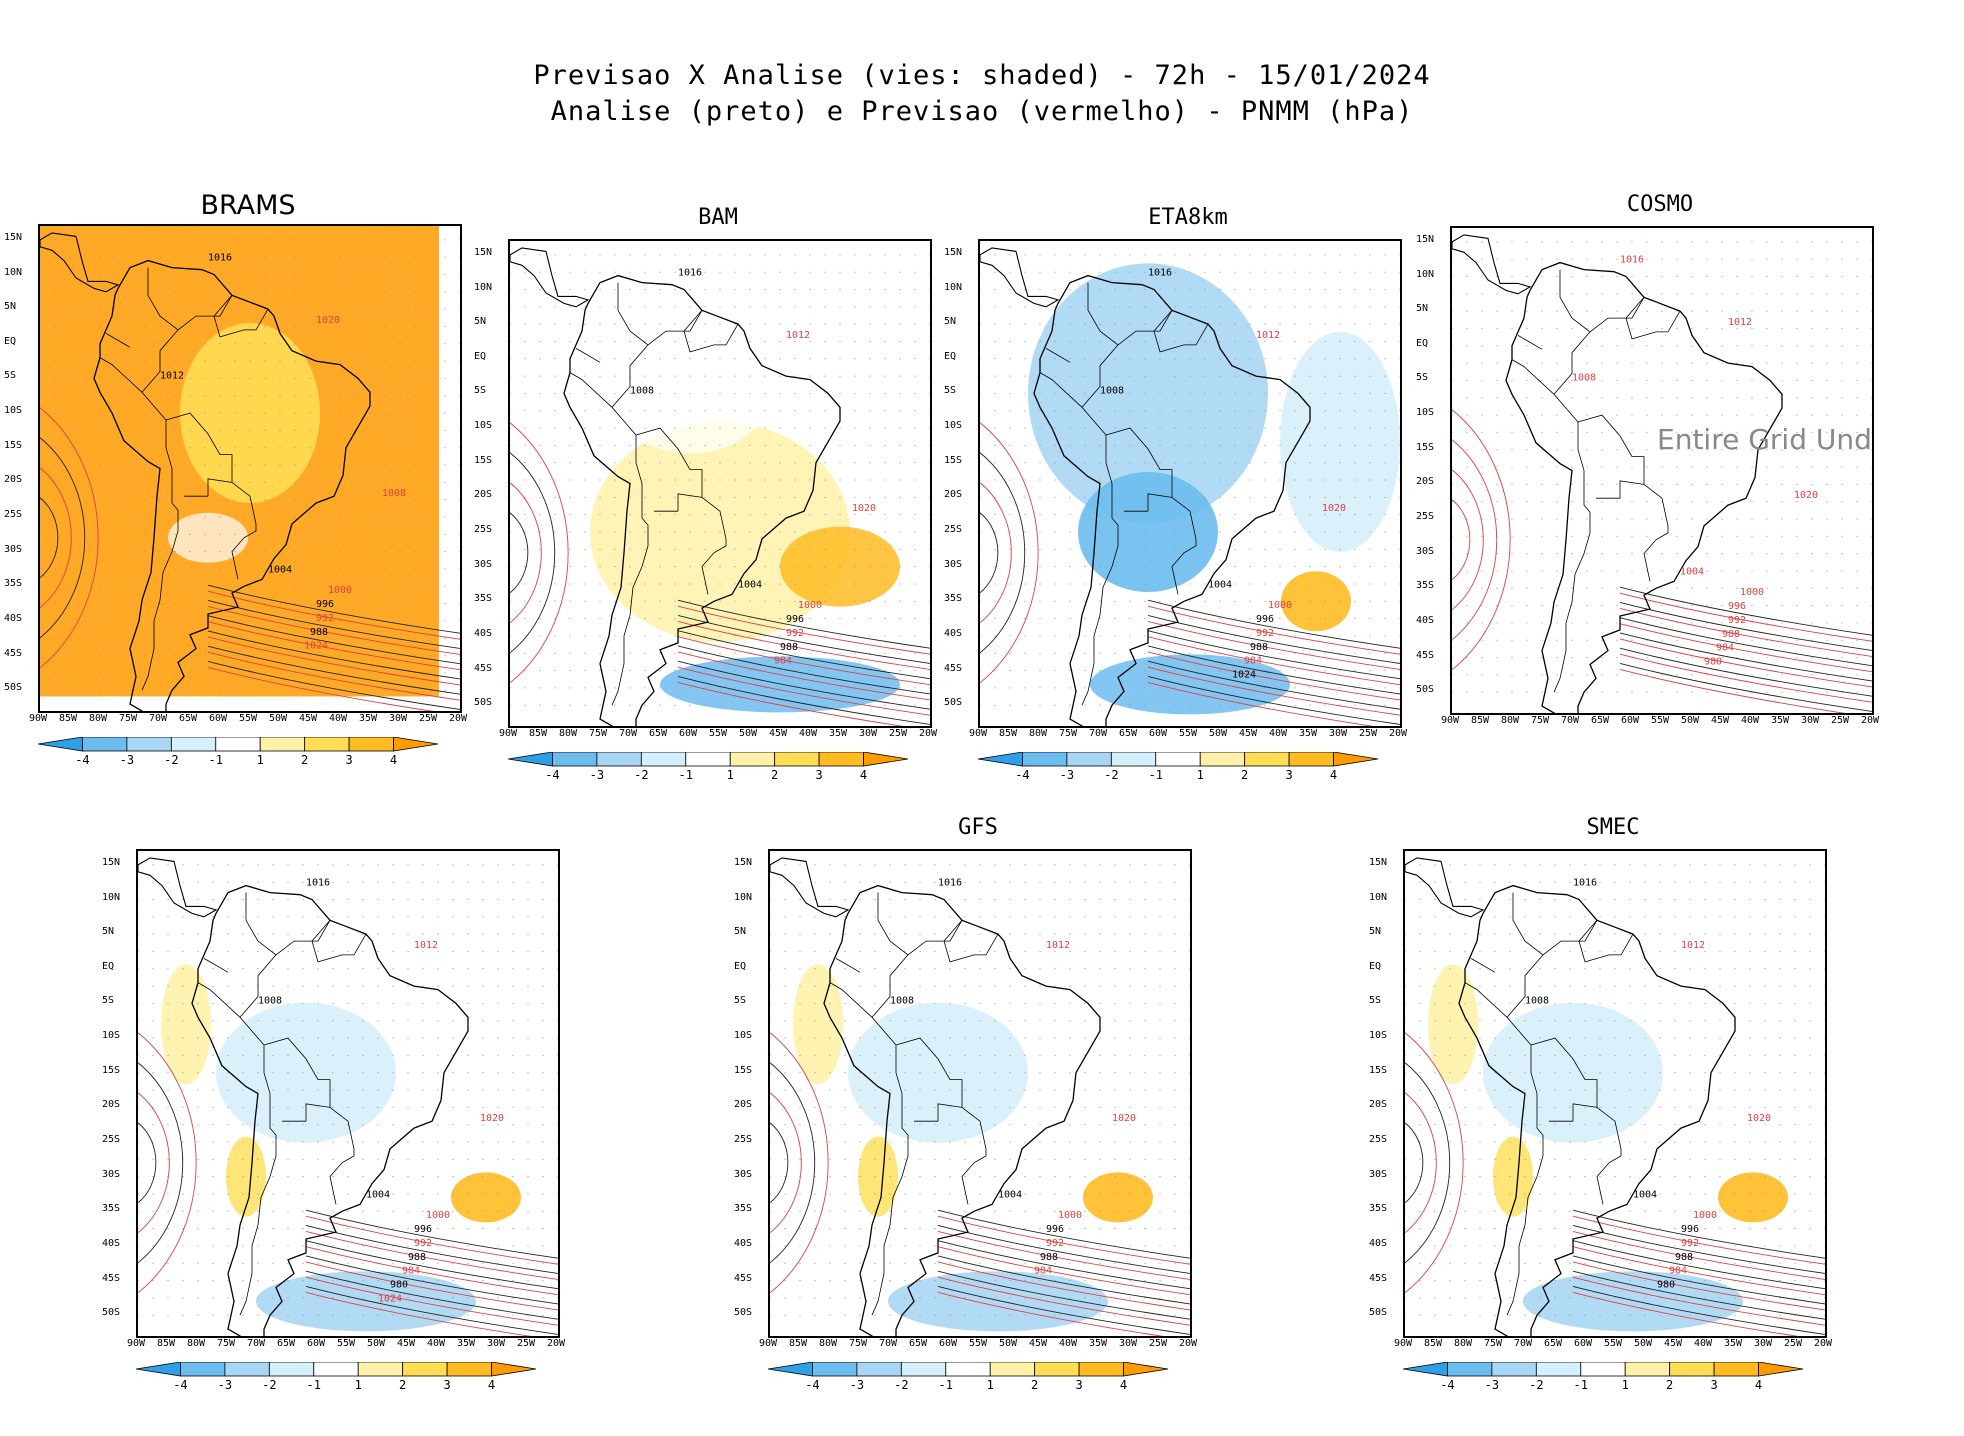 The height and width of the screenshot is (1436, 1964). Describe the element at coordinates (1244, 675) in the screenshot. I see `contour-label: 1024` at that location.